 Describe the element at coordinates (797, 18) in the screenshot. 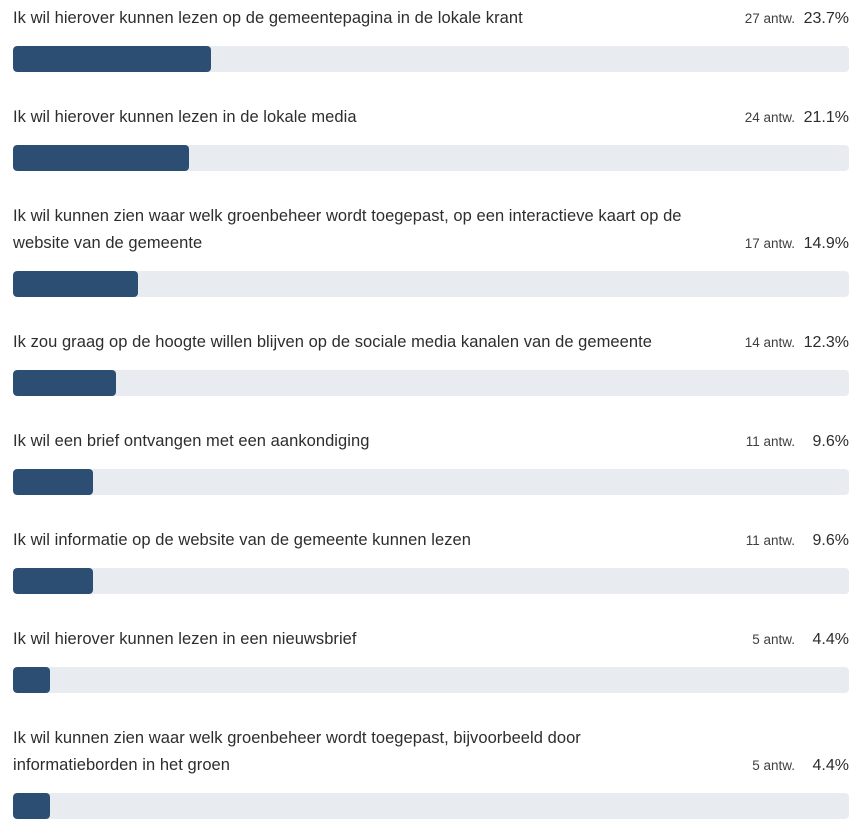

I see `answer-stats: 27 antw. 23.7%` at that location.